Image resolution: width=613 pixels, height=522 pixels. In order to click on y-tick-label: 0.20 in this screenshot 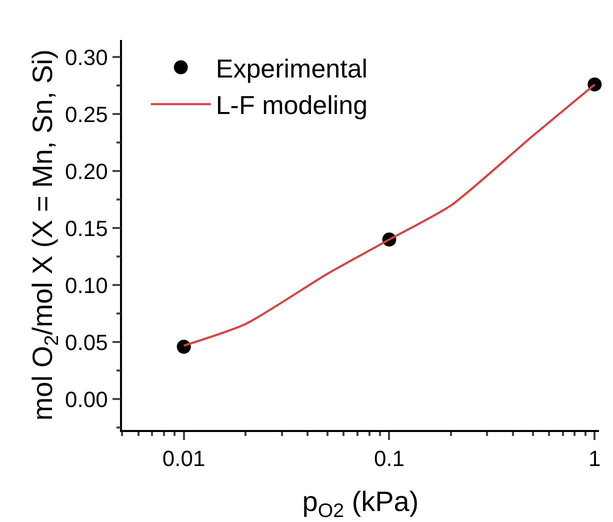, I will do `click(86, 171)`.